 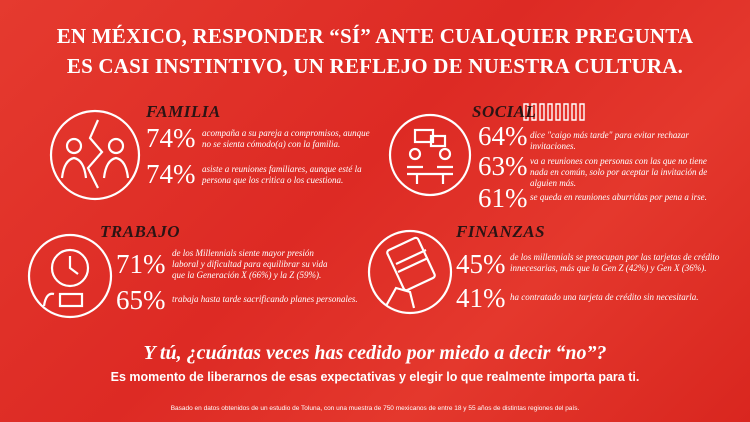 I want to click on percent: 41%, so click(x=481, y=298).